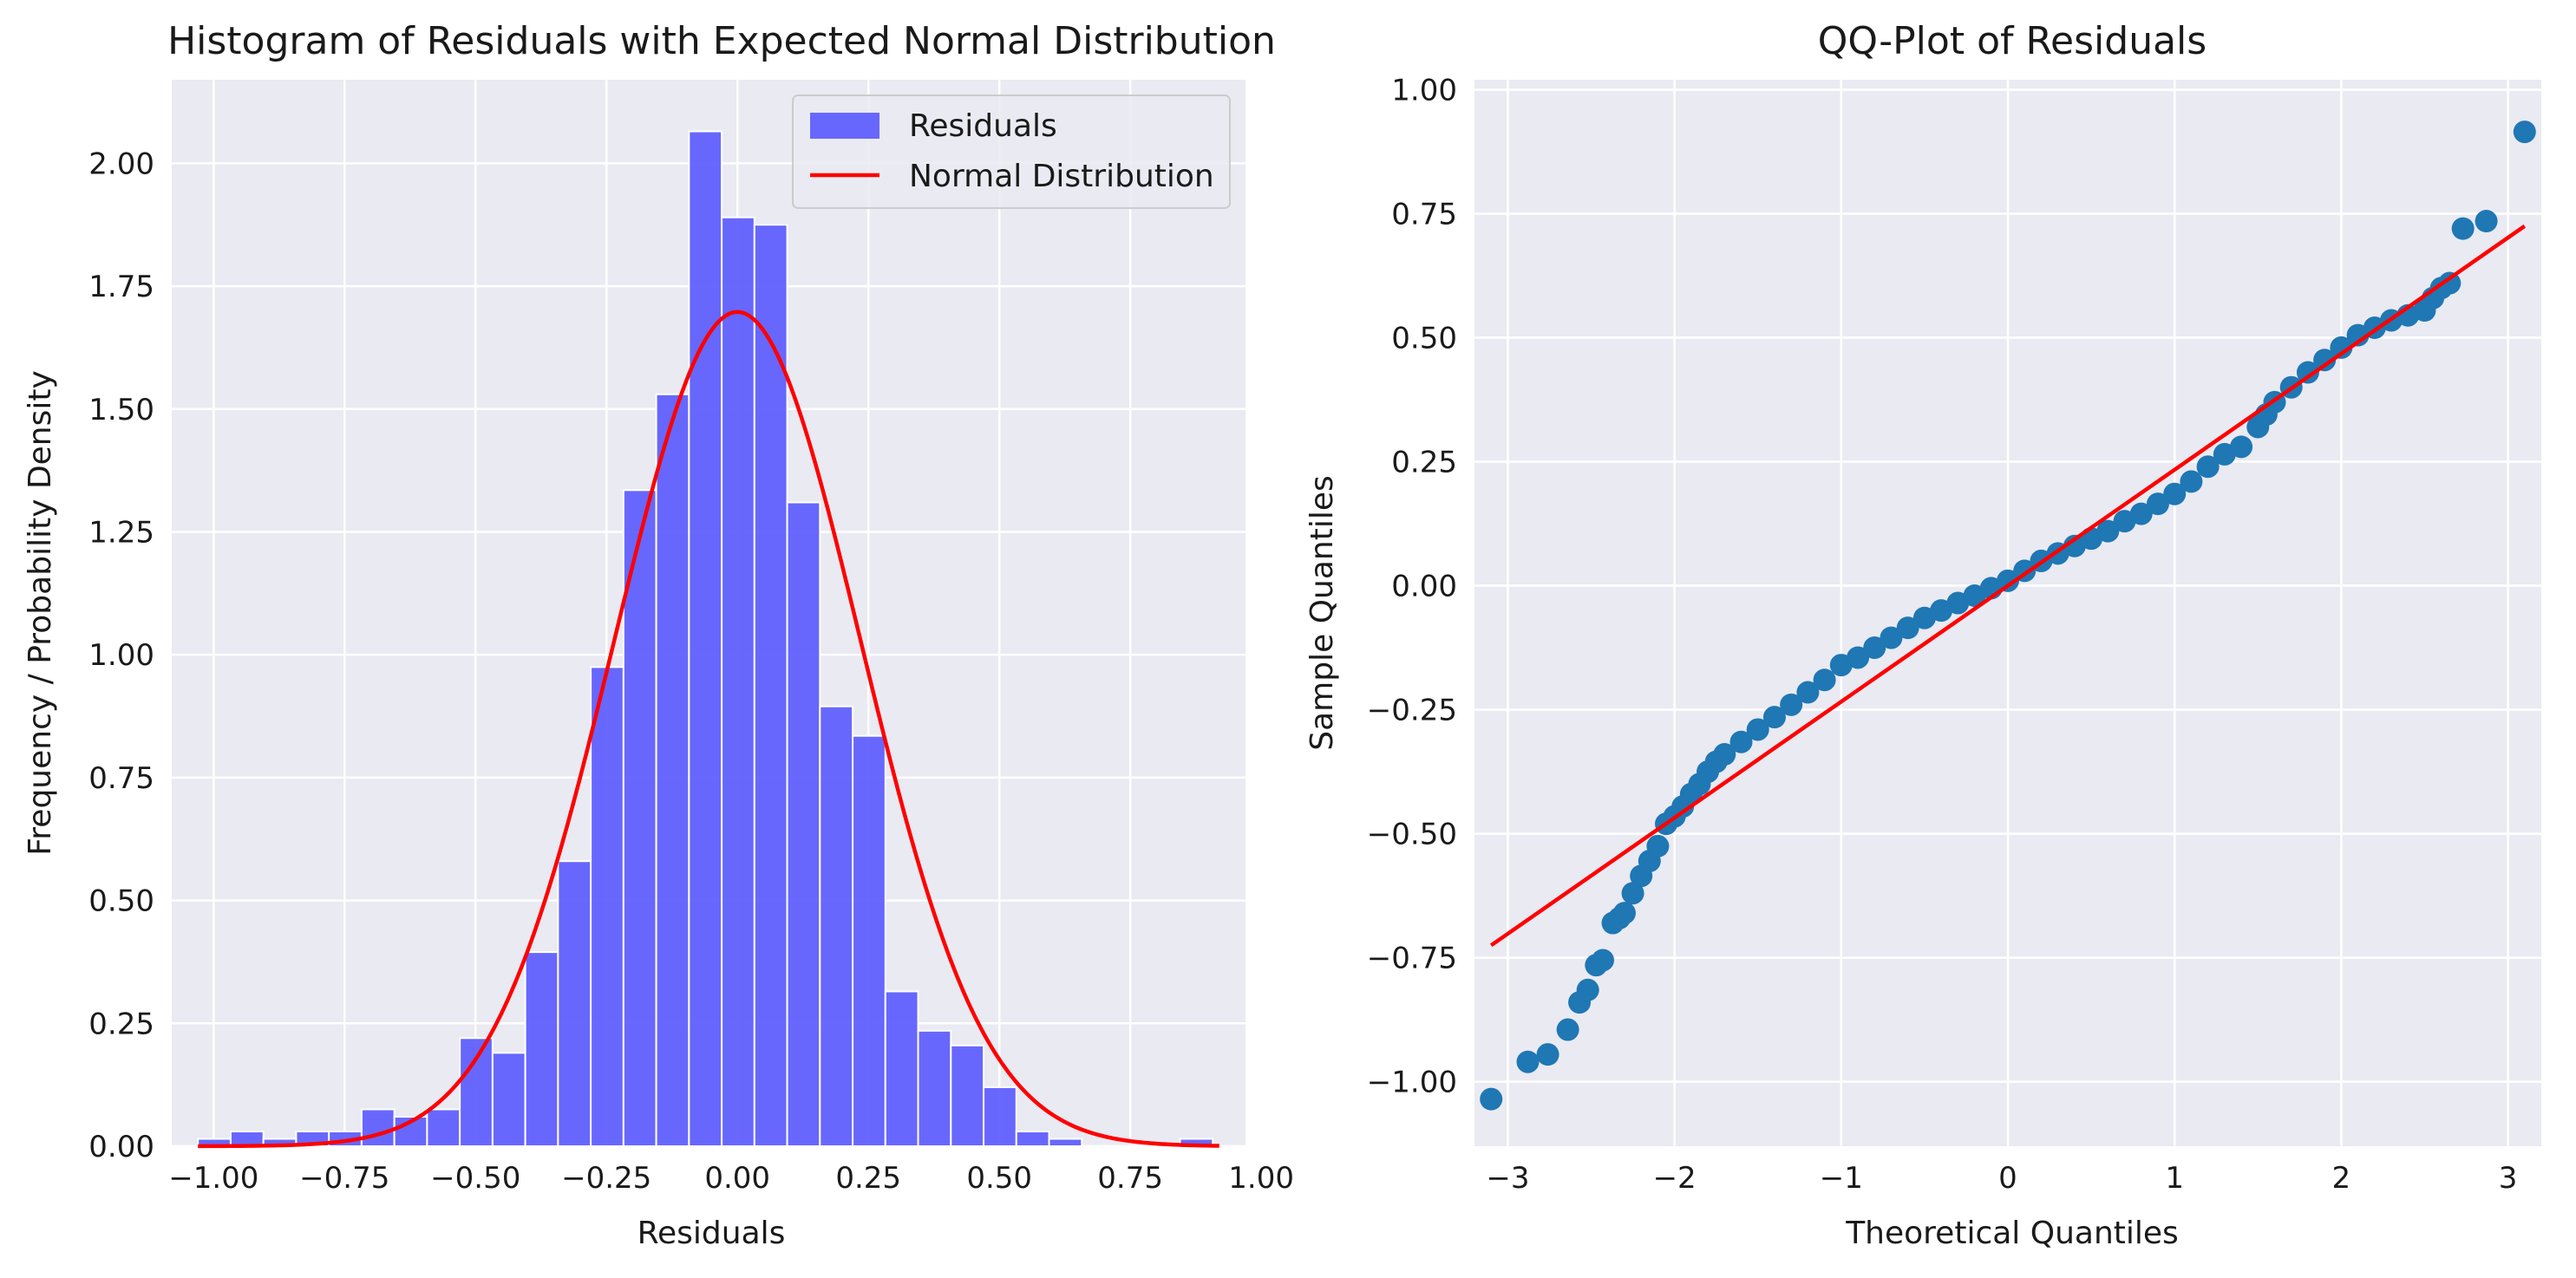 The height and width of the screenshot is (1278, 2576). What do you see at coordinates (2012, 1233) in the screenshot?
I see `qq-x-axis-label: Theoretical Quantiles` at bounding box center [2012, 1233].